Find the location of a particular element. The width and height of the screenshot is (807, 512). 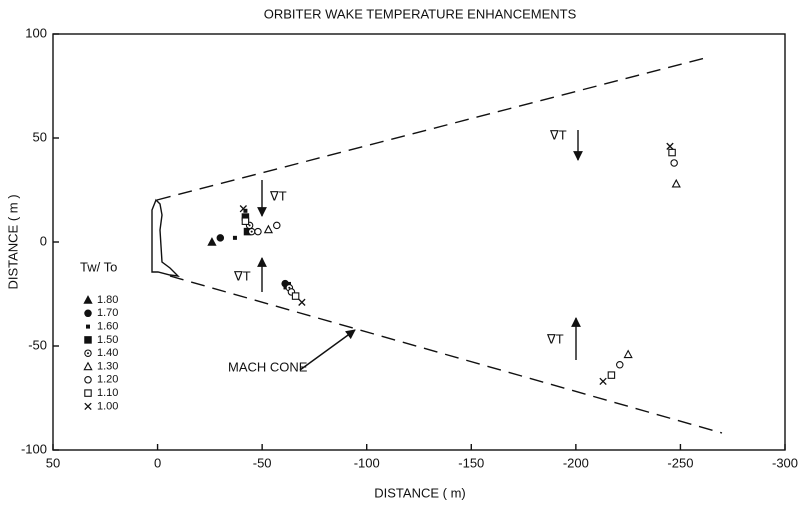

x-tick-label: -300 is located at coordinates (785, 462).